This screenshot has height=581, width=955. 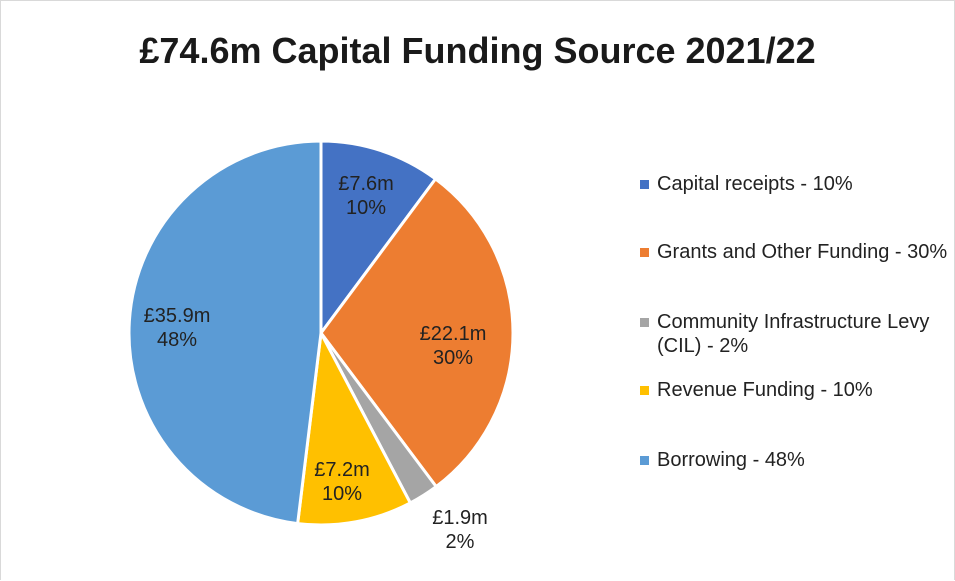 What do you see at coordinates (342, 494) in the screenshot?
I see `data-label-pct-revenue: 10%` at bounding box center [342, 494].